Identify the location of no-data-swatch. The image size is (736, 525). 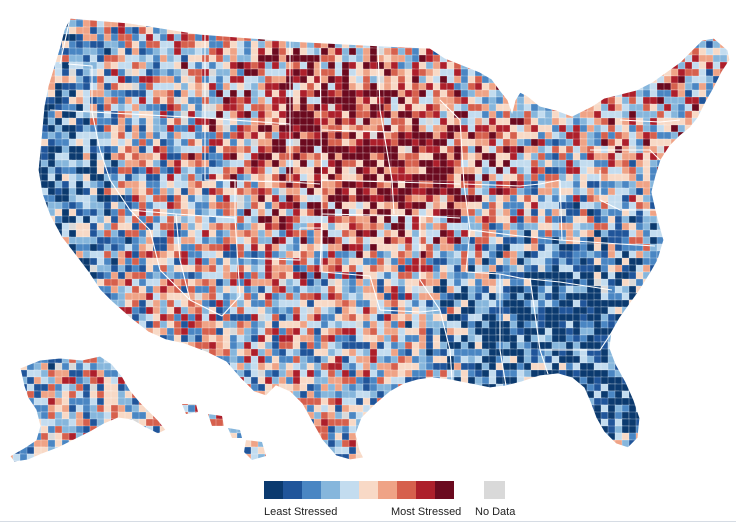
(494, 490).